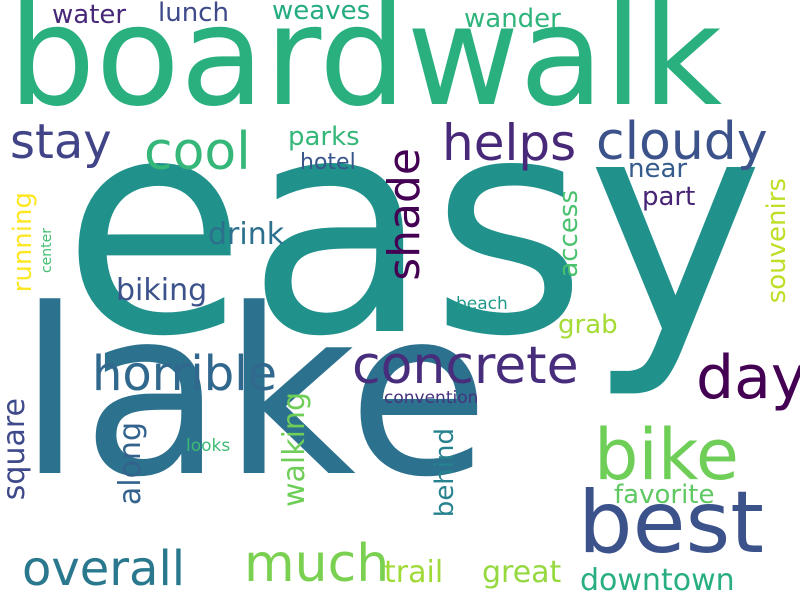 This screenshot has width=800, height=600. I want to click on word-weaves: weaves, so click(321, 13).